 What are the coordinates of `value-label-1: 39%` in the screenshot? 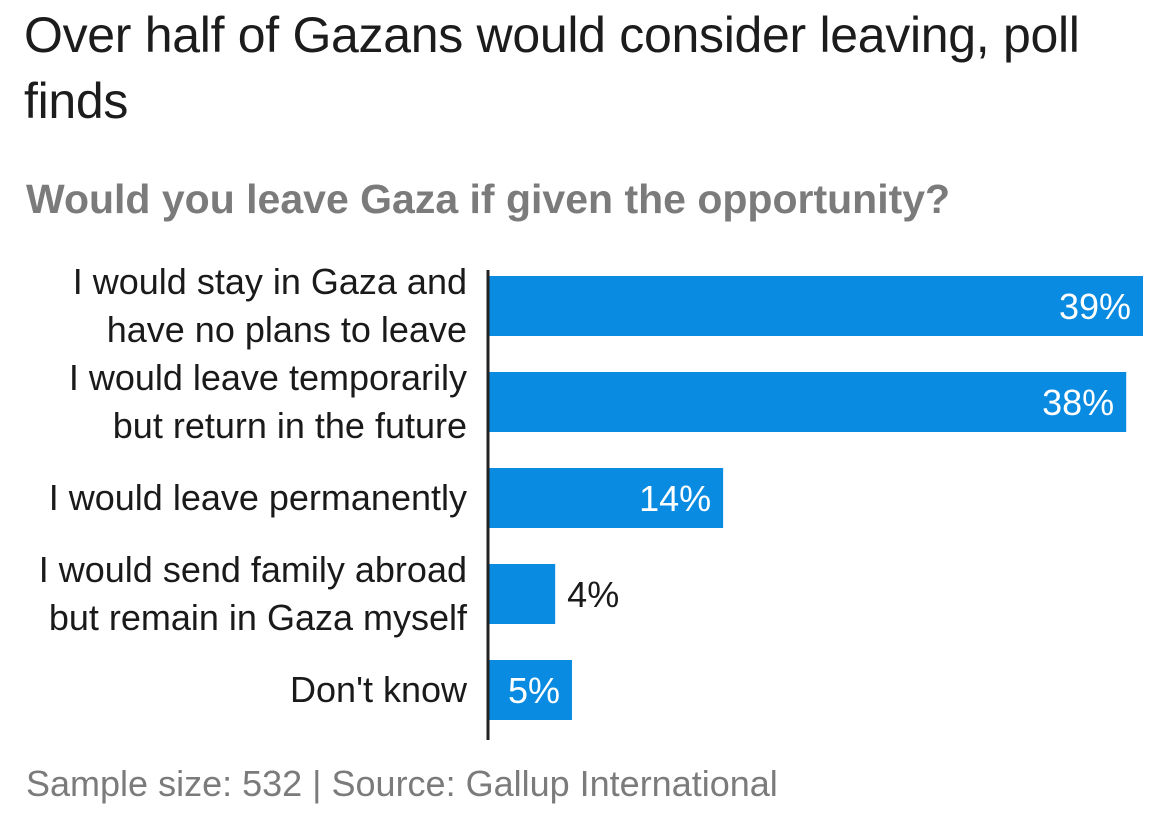 It's located at (1095, 306).